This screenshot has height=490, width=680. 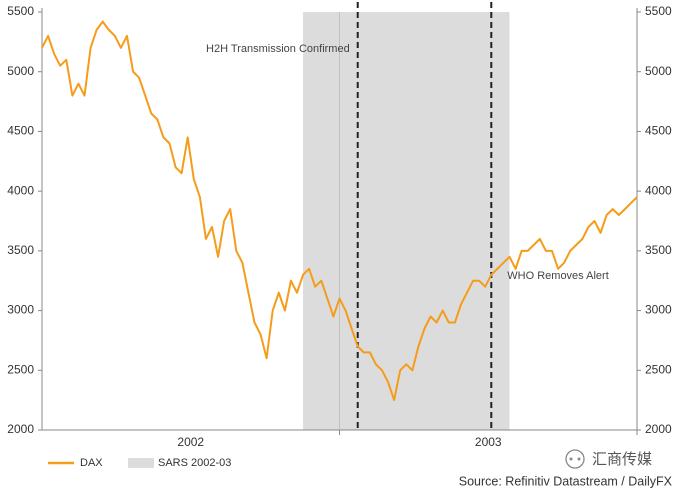 What do you see at coordinates (488, 442) in the screenshot?
I see `x-tick-label: 2003` at bounding box center [488, 442].